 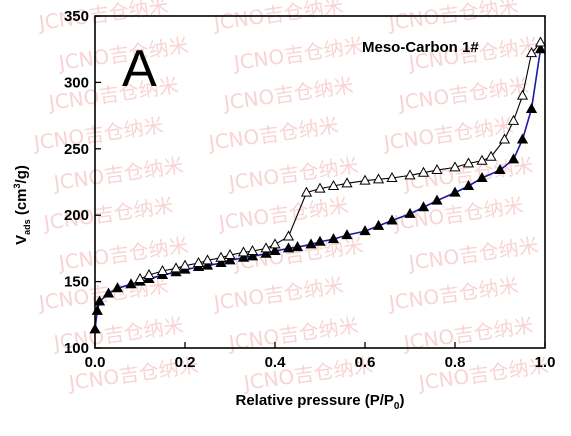 I want to click on y-axis: 100 150 200 250 300 350, so click(x=82, y=182).